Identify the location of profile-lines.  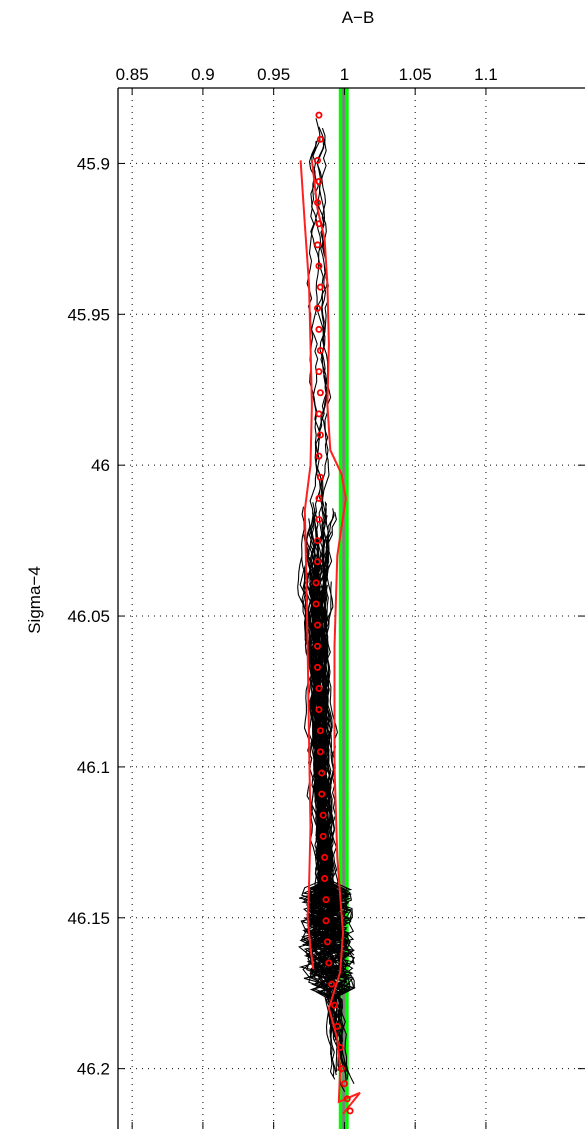
(326, 605).